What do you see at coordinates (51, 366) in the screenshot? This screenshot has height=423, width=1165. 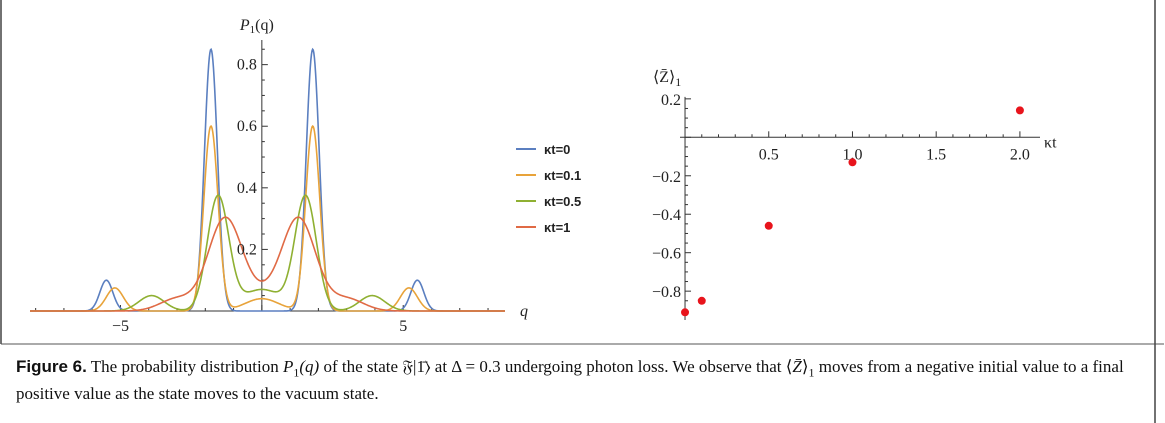 I see `figure-label: Figure 6.` at bounding box center [51, 366].